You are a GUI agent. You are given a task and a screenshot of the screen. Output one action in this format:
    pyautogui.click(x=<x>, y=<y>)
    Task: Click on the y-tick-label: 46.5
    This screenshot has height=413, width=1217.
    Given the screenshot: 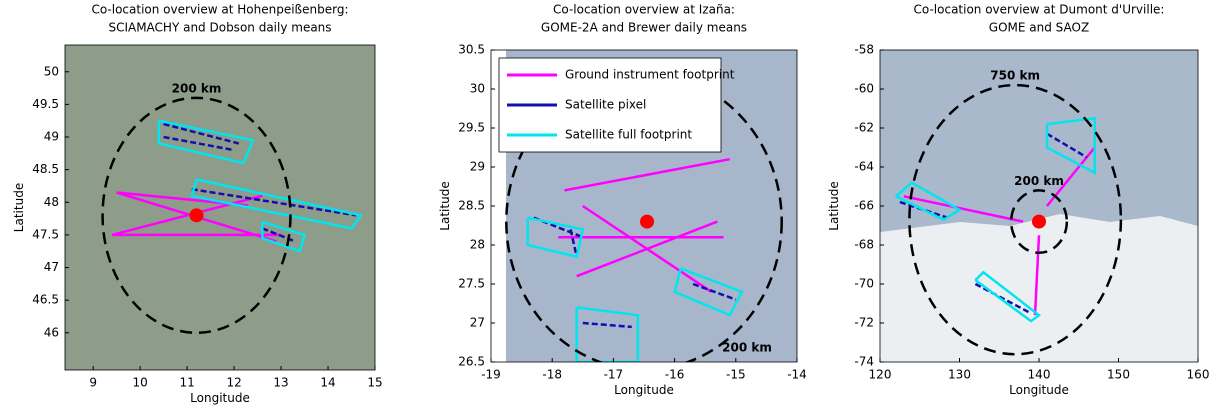 What is the action you would take?
    pyautogui.click(x=45, y=300)
    